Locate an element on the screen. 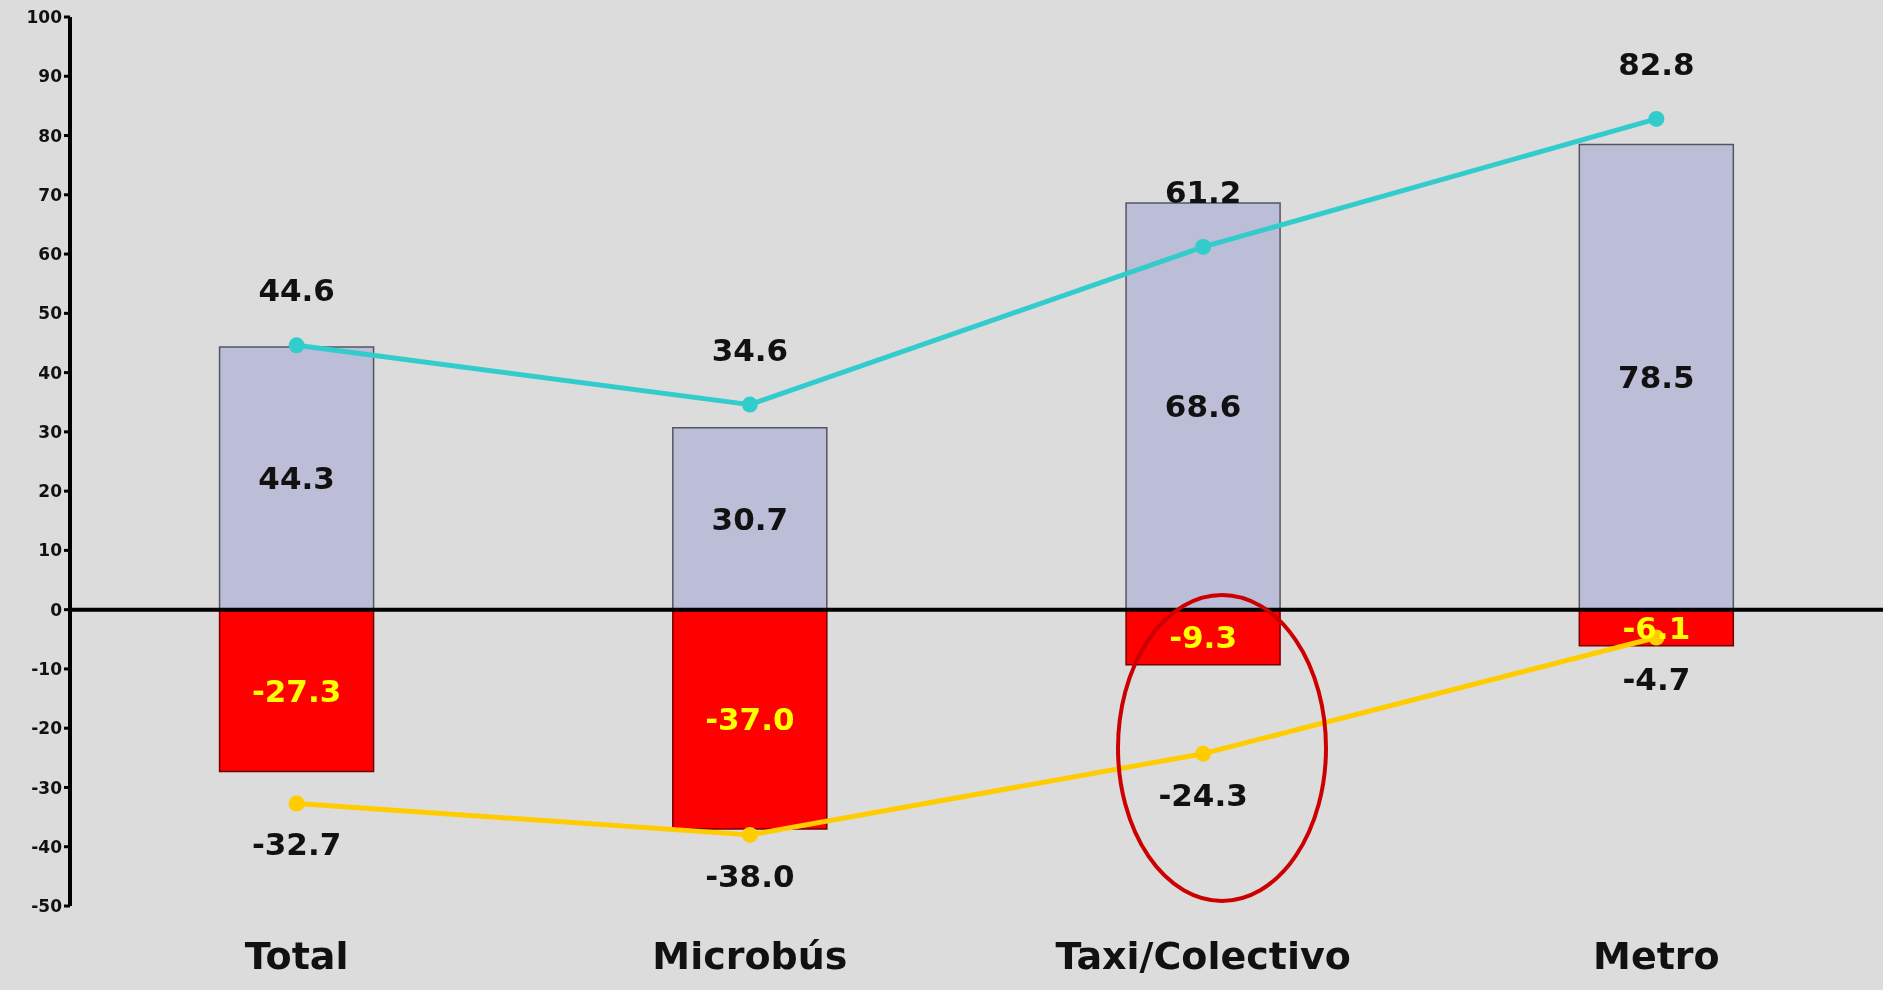 The image size is (1883, 990). data-label: 30.7 is located at coordinates (750, 518).